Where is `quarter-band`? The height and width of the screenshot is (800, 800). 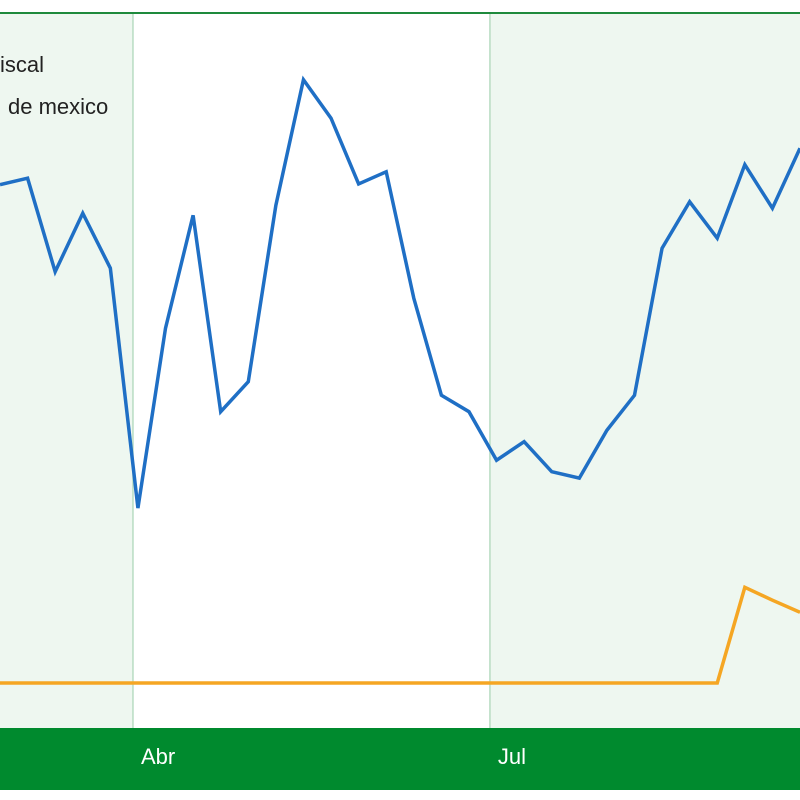 quarter-band is located at coordinates (66, 371).